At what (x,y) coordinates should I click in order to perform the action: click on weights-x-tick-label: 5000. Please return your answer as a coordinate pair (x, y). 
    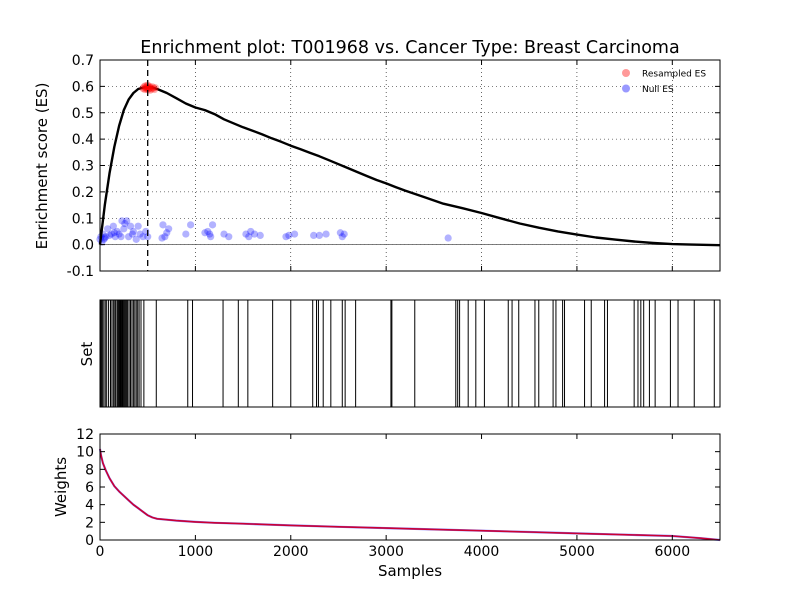
    Looking at the image, I should click on (577, 552).